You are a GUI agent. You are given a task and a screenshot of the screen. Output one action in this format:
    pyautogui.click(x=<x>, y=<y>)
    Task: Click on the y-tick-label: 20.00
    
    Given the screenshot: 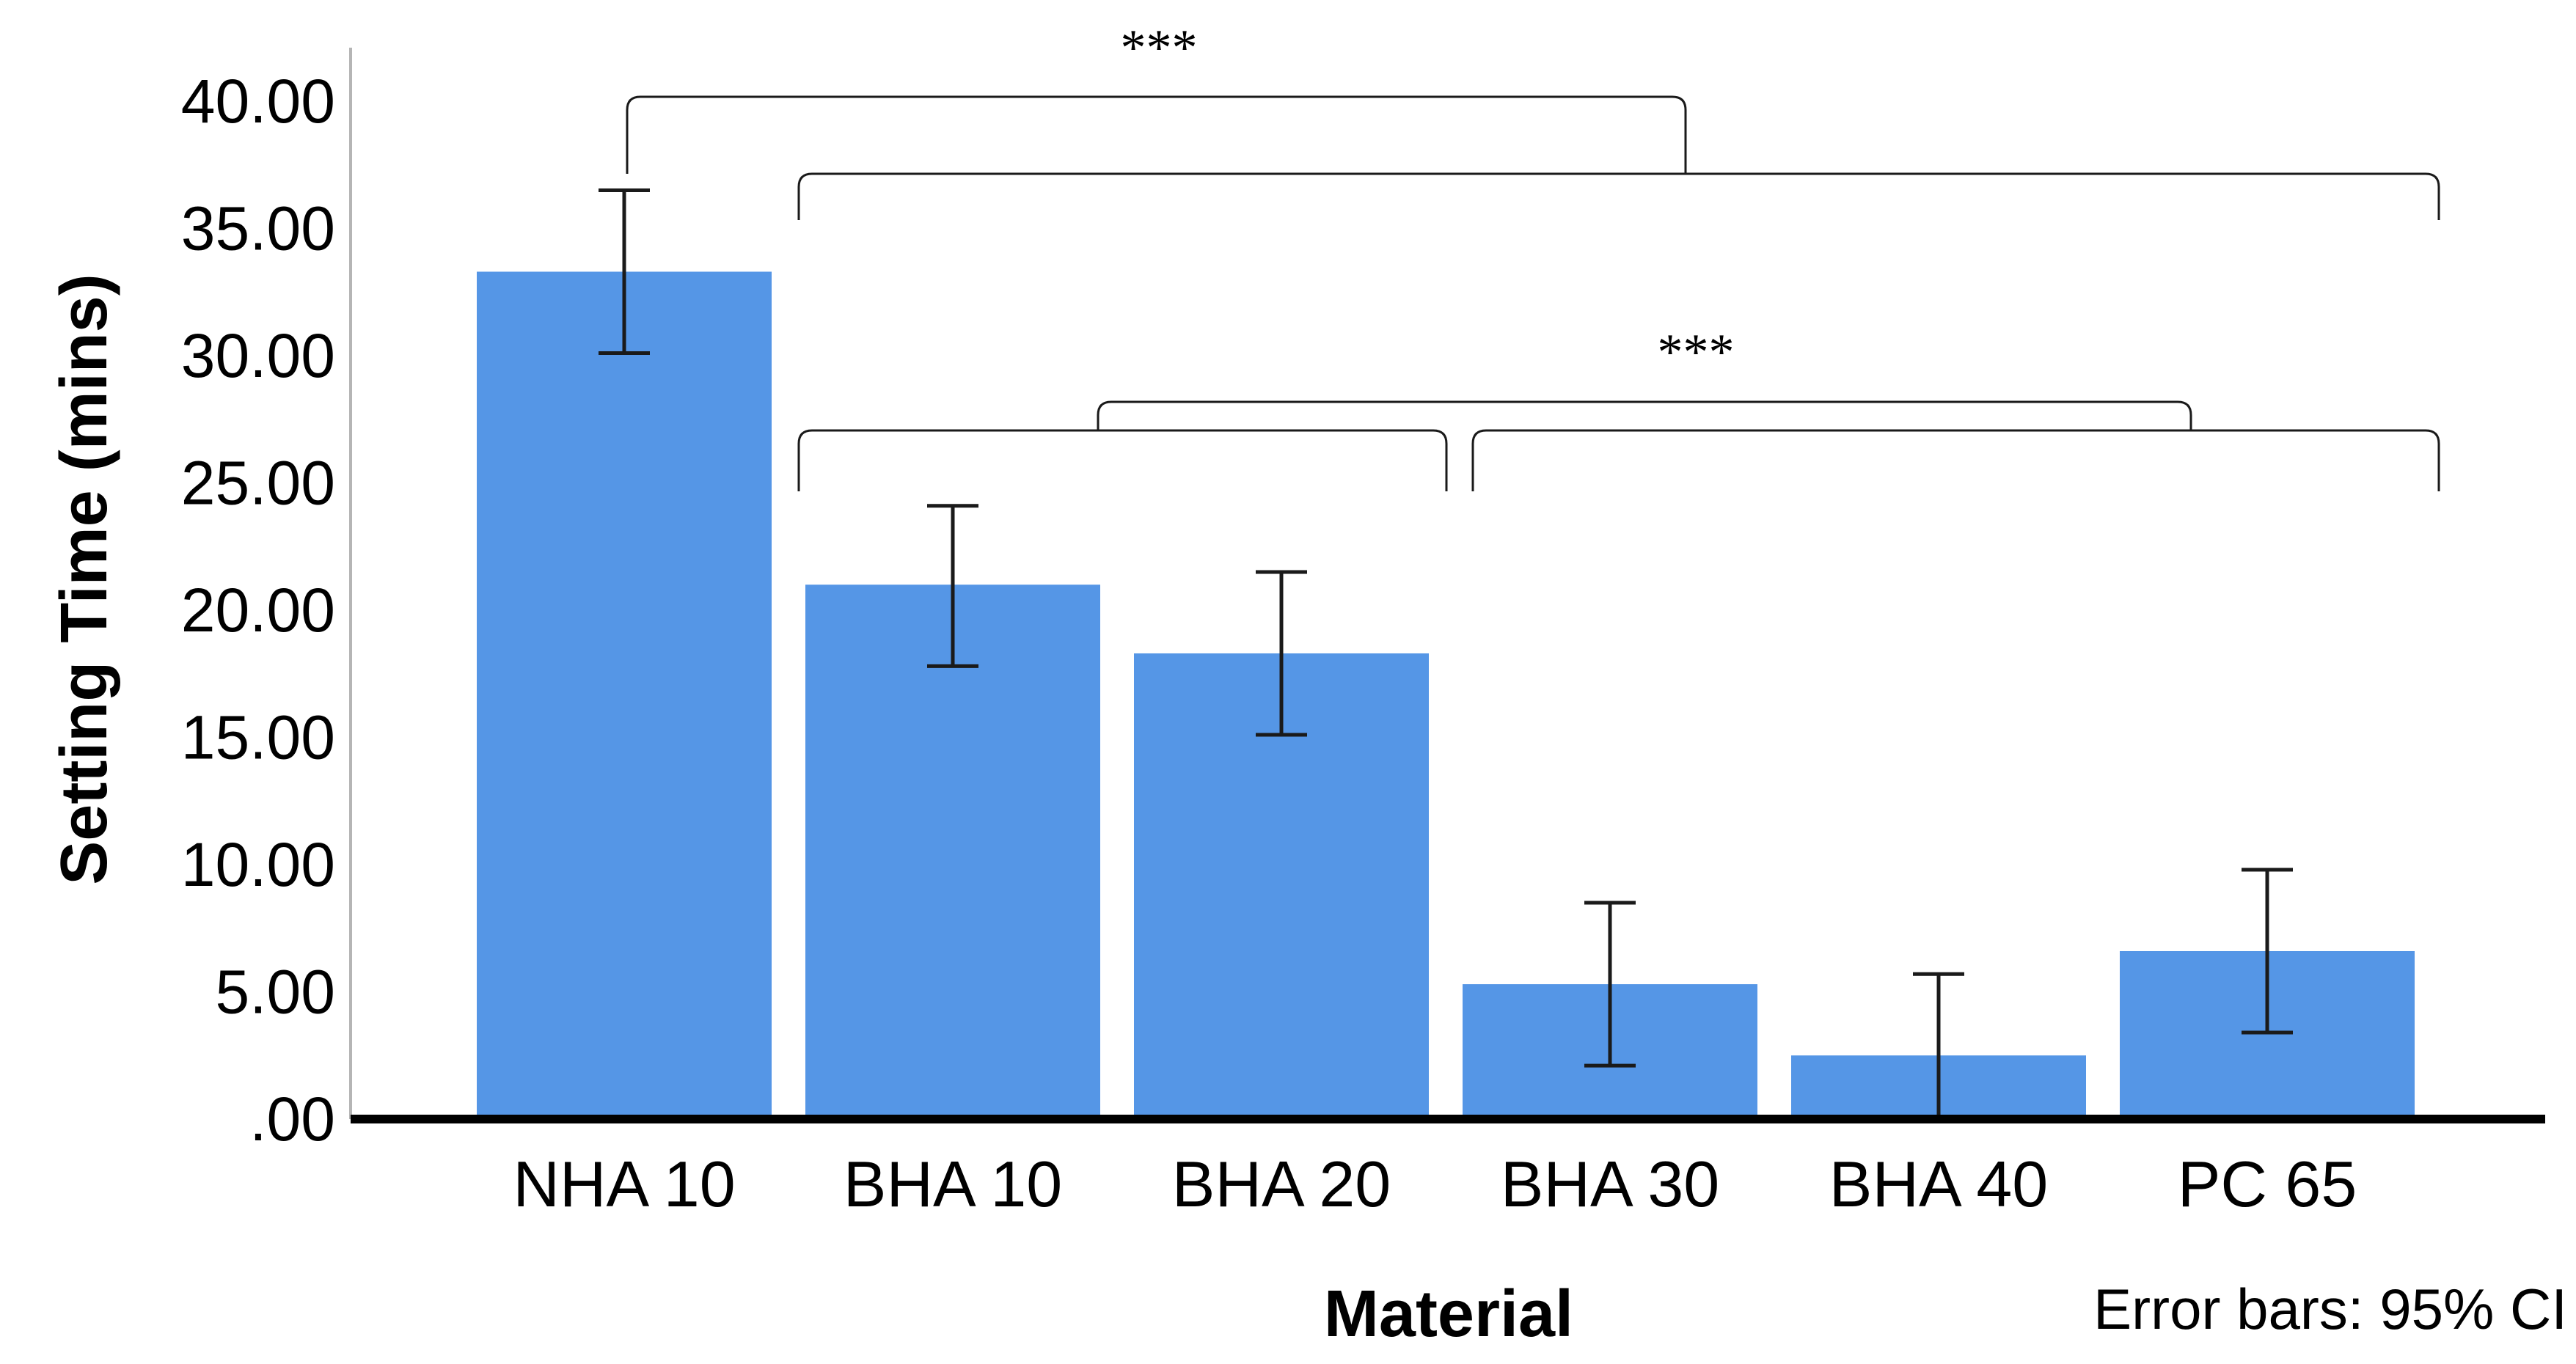 What is the action you would take?
    pyautogui.click(x=258, y=610)
    